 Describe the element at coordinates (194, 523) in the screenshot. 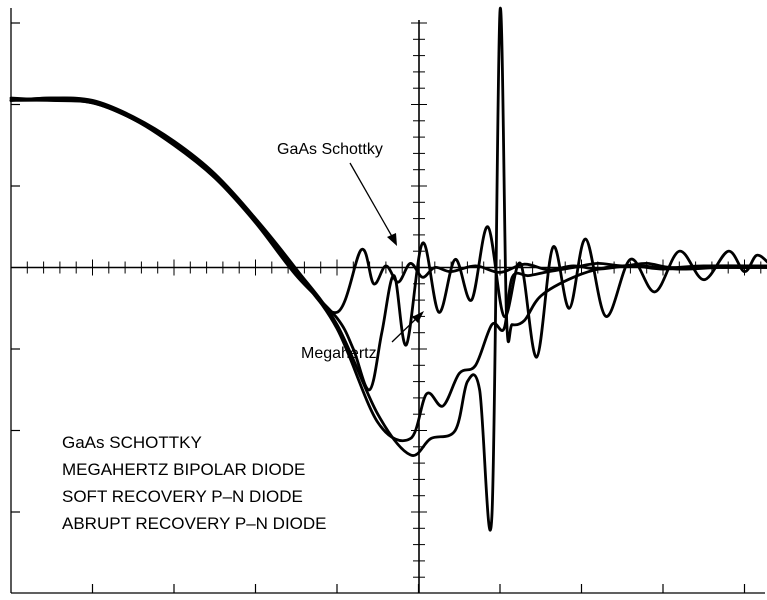

I see `legend-entry-abrupt-recovery: ABRUPT RECOVERY P–N DIODE` at that location.